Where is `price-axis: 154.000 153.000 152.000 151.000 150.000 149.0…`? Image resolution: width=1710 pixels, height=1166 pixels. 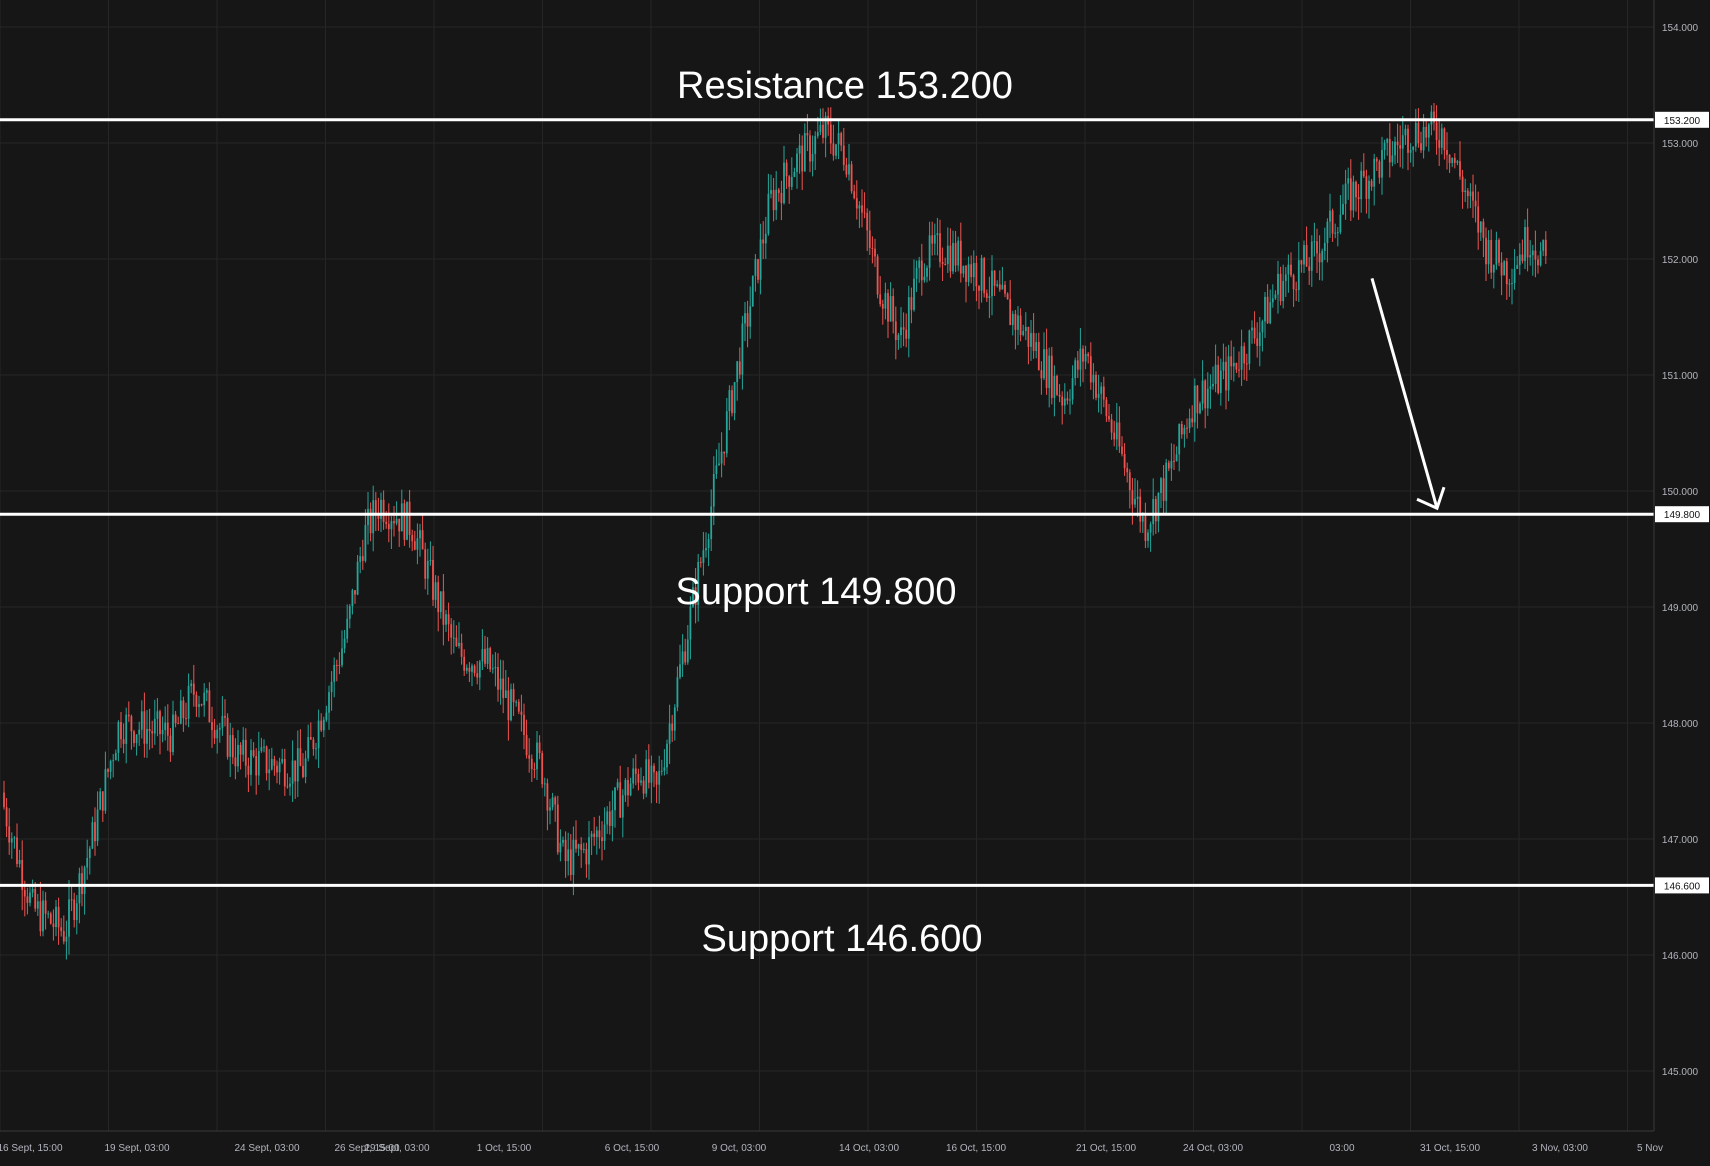 price-axis: 154.000 153.000 152.000 151.000 150.000 149.0… is located at coordinates (1680, 550).